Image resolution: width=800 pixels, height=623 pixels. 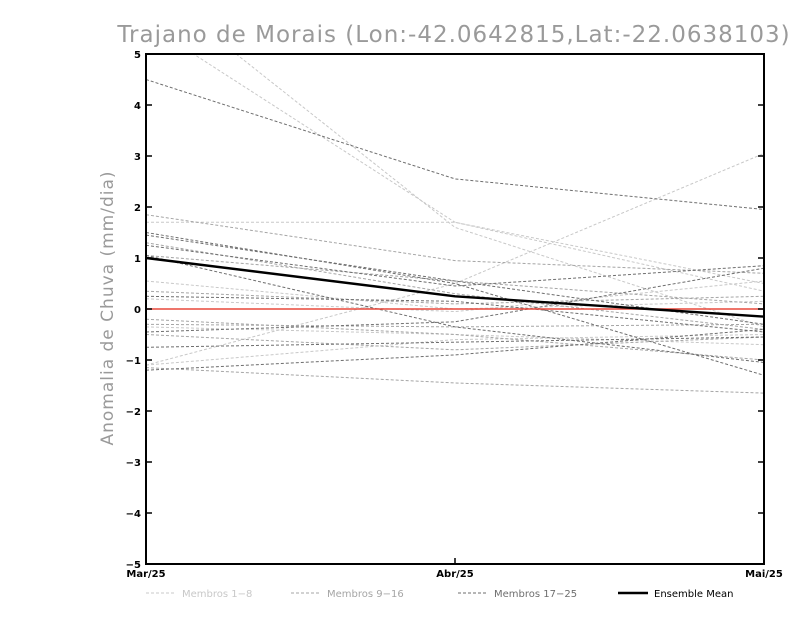 What do you see at coordinates (133, 412) in the screenshot?
I see `y-tick-label: −2` at bounding box center [133, 412].